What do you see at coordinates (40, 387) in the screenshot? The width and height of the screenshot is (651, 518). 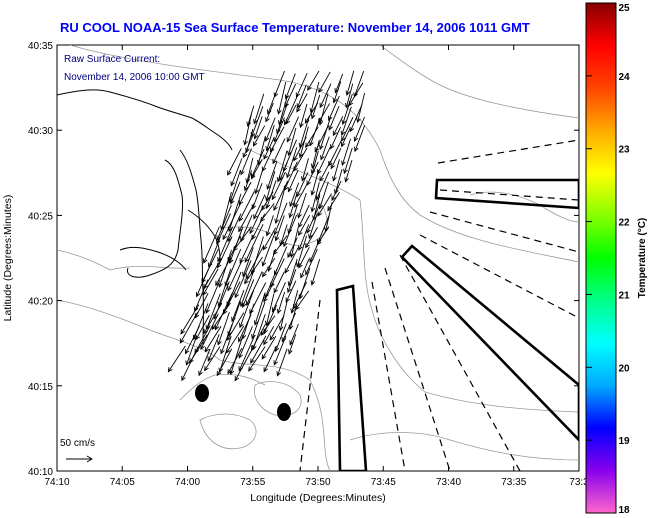 I see `y-tick-label: 40:15` at bounding box center [40, 387].